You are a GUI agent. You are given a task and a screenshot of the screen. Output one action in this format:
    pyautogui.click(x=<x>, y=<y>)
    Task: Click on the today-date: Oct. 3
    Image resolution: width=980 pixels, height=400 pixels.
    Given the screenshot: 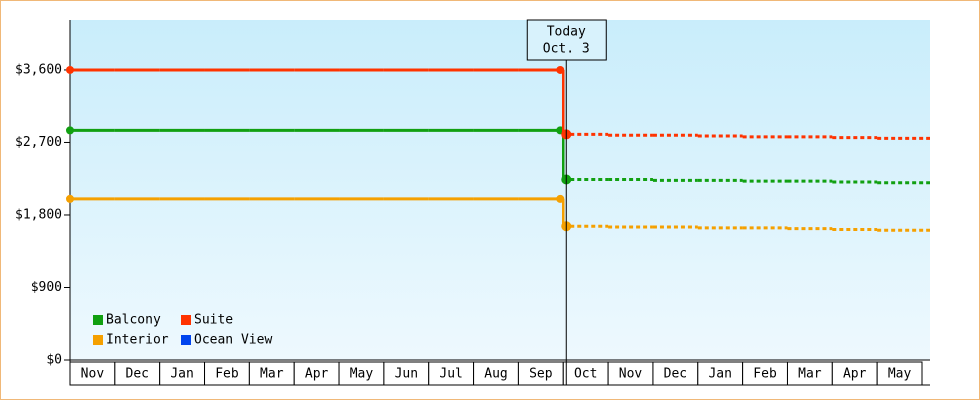 What is the action you would take?
    pyautogui.click(x=566, y=49)
    